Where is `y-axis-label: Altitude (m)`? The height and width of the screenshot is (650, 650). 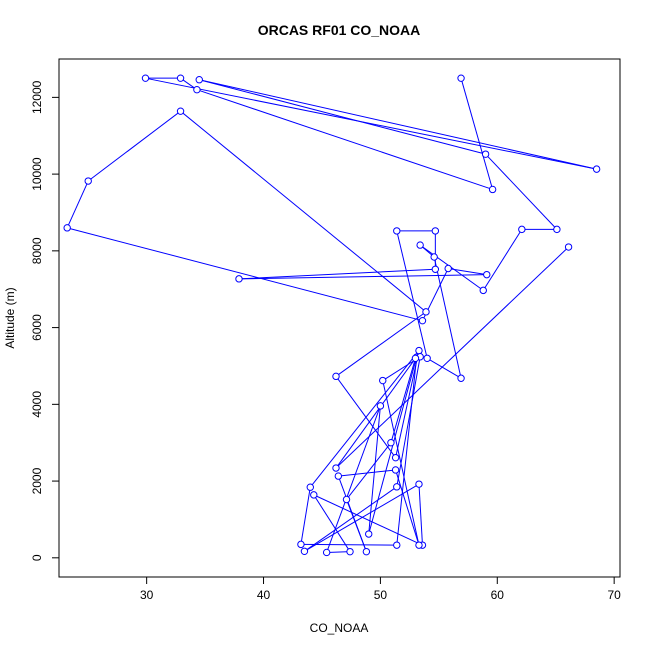
y-axis-label: Altitude (m) is located at coordinates (10, 317).